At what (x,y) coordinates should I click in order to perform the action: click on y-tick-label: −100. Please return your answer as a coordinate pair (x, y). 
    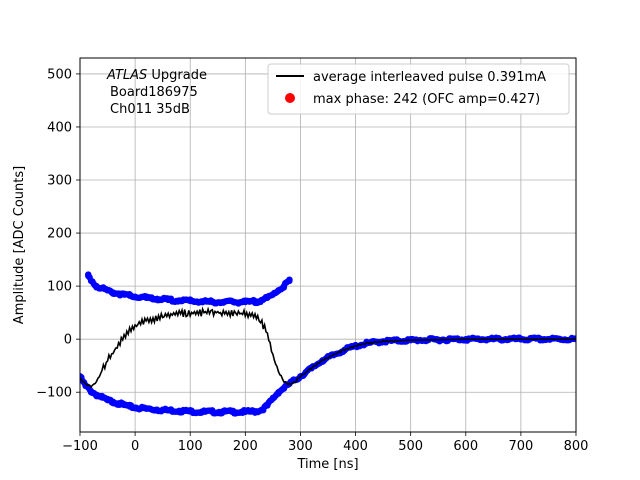
    Looking at the image, I should click on (54, 393).